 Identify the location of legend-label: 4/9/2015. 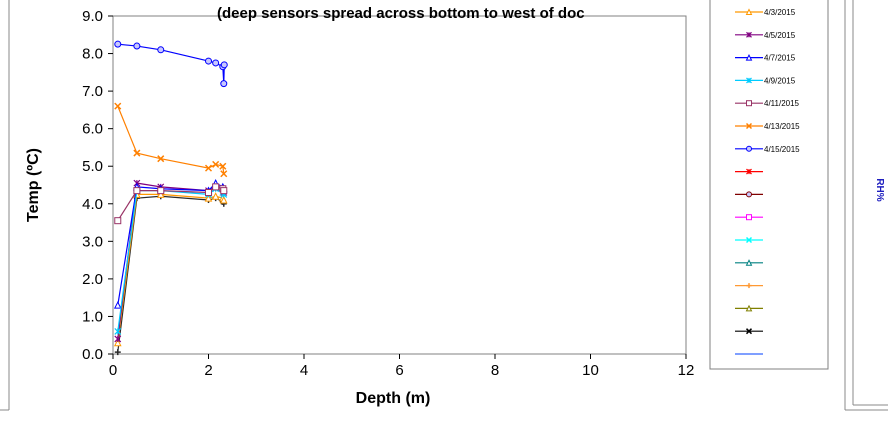
(780, 80).